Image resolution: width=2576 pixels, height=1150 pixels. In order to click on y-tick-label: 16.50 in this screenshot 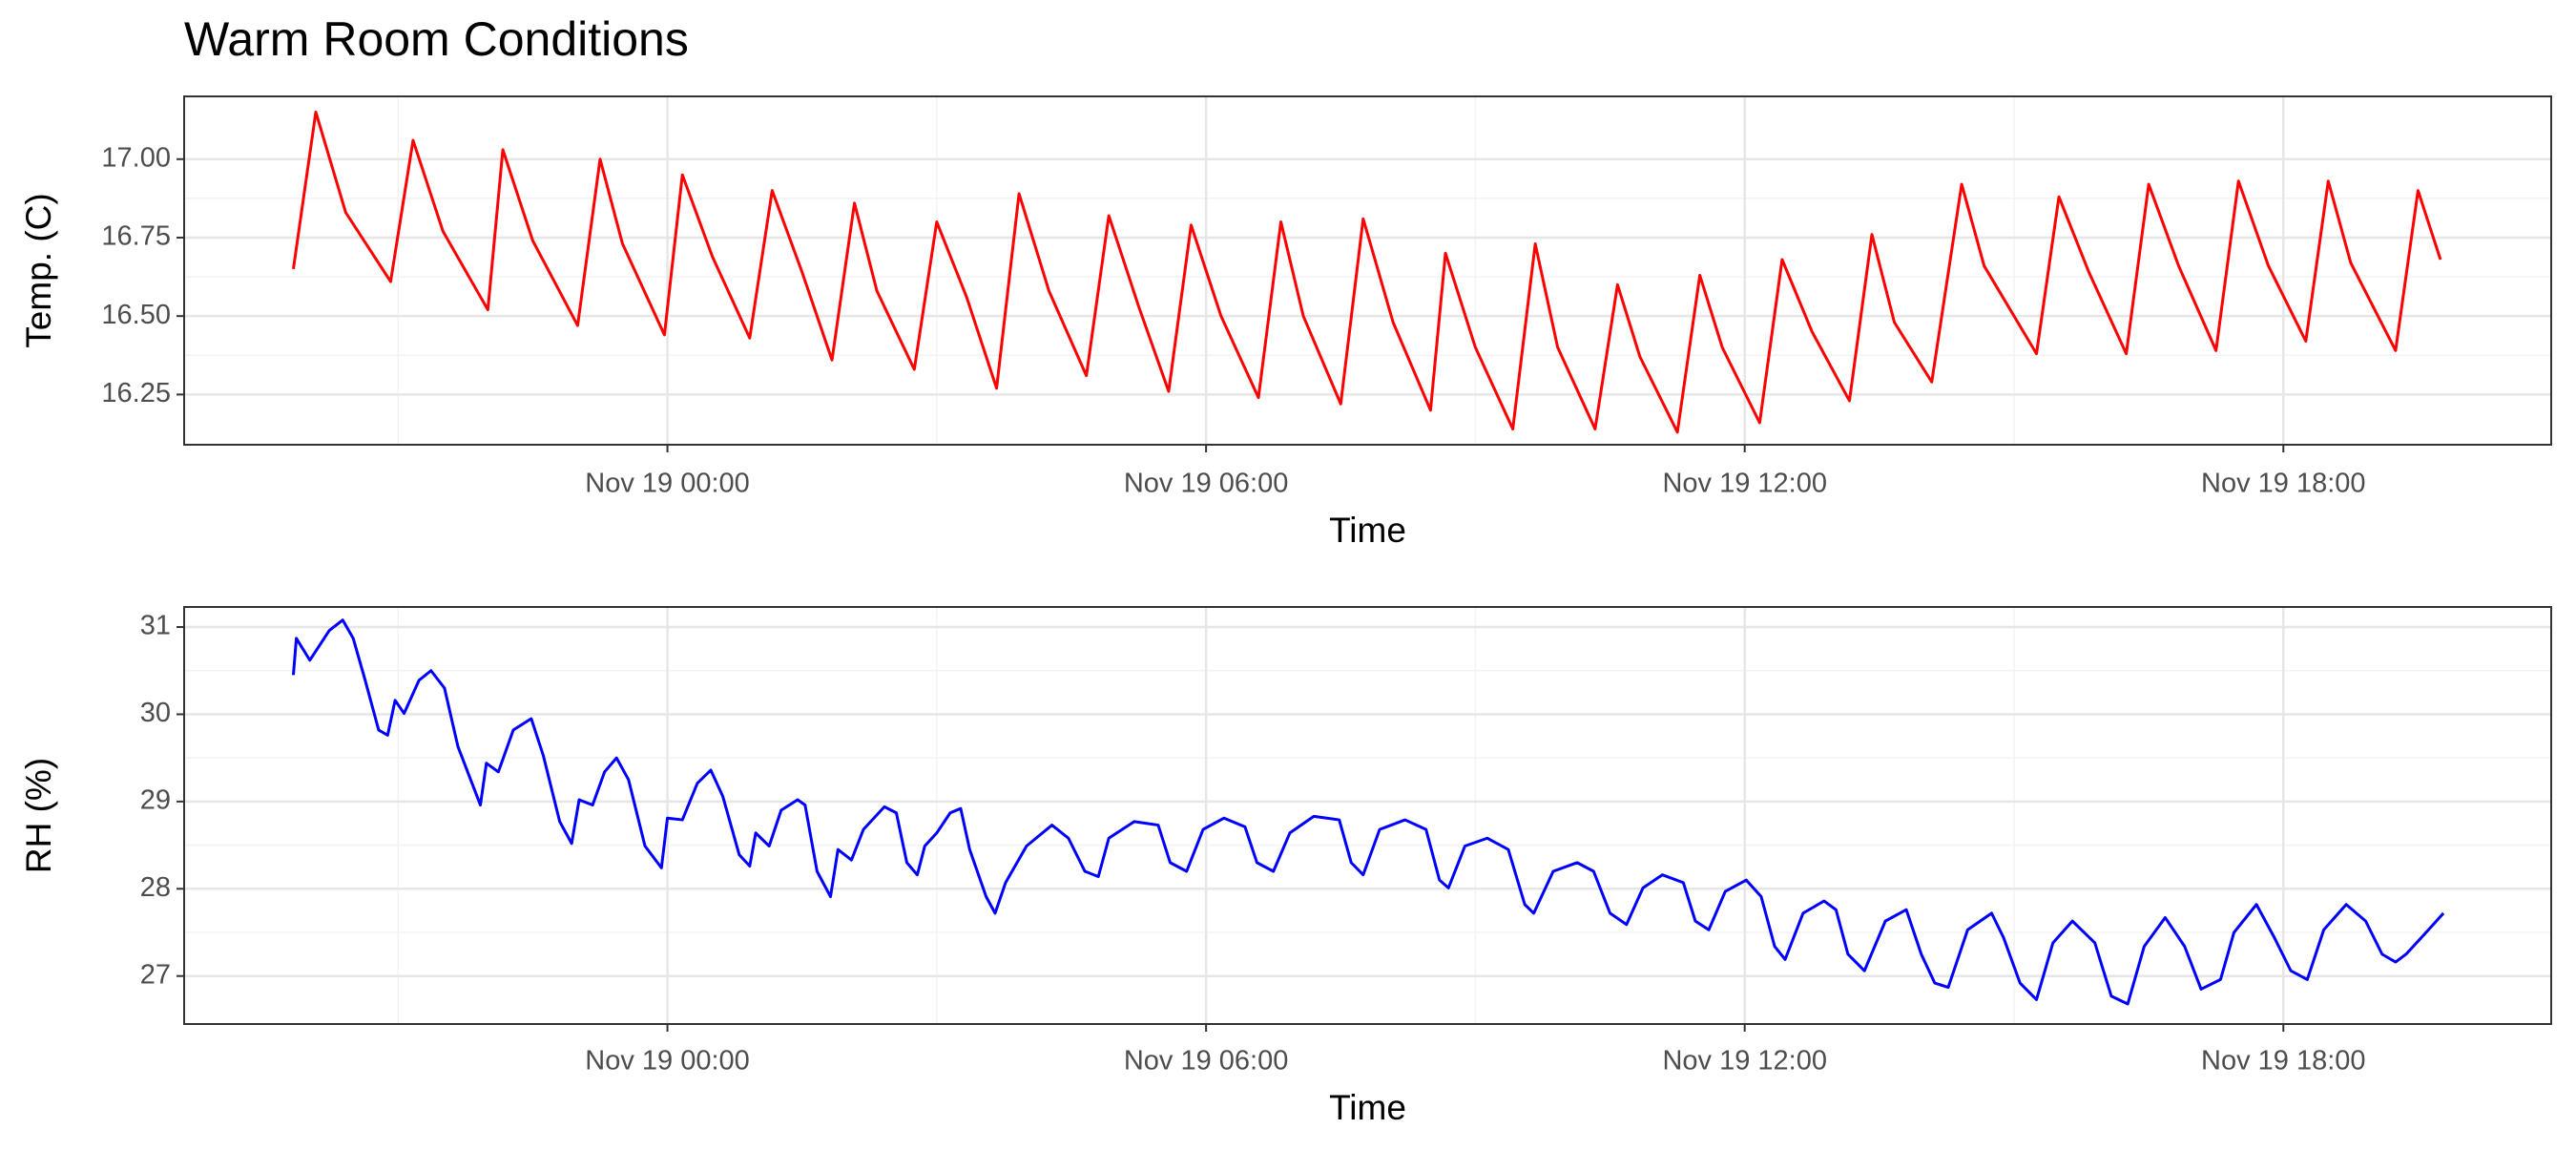, I will do `click(136, 315)`.